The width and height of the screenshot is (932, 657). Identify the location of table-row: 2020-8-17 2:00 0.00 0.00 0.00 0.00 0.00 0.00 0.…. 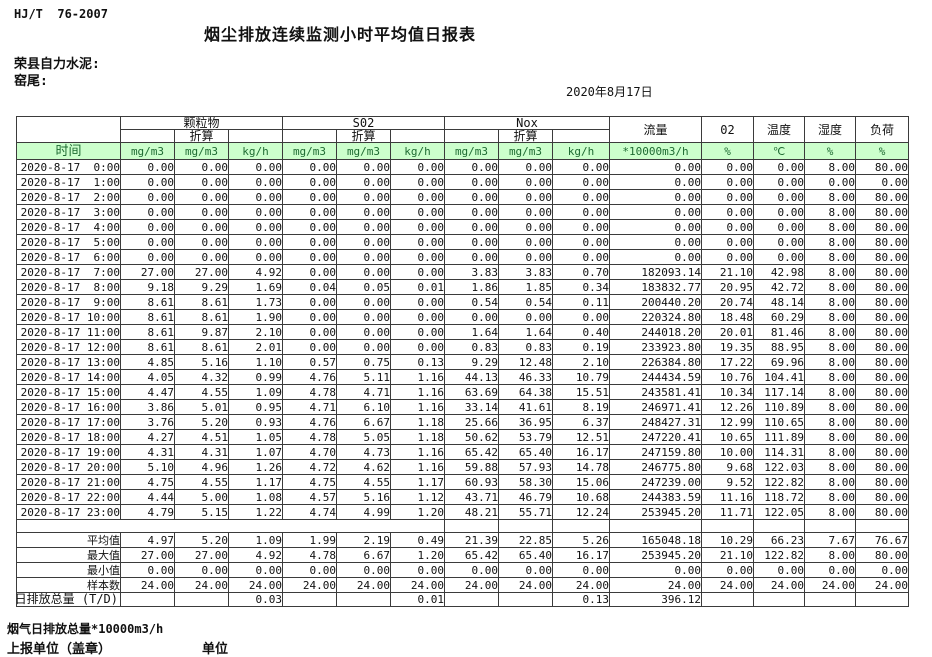
(462, 197).